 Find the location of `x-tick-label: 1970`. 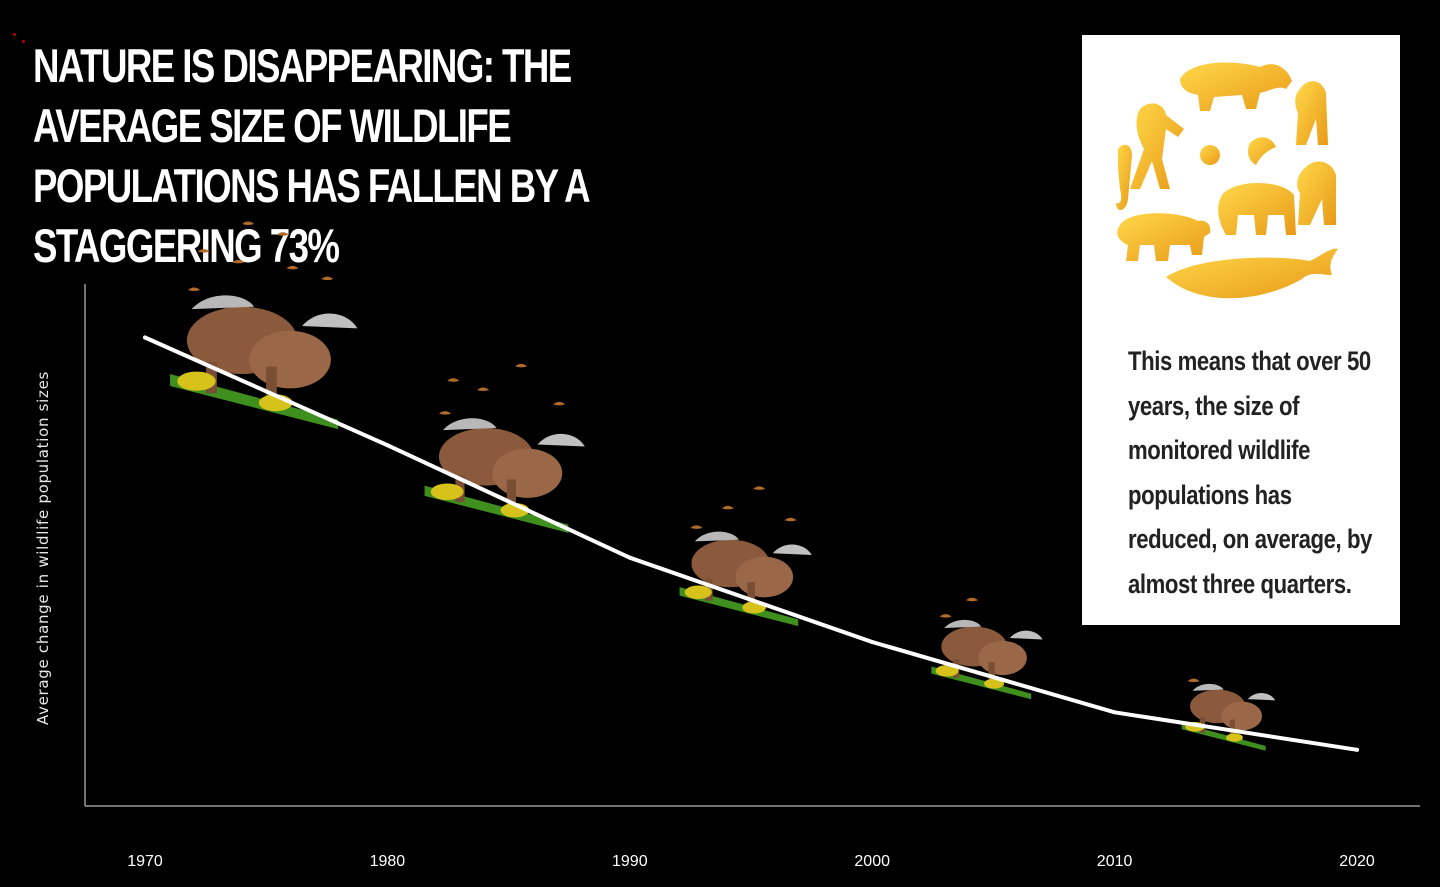

x-tick-label: 1970 is located at coordinates (145, 861).